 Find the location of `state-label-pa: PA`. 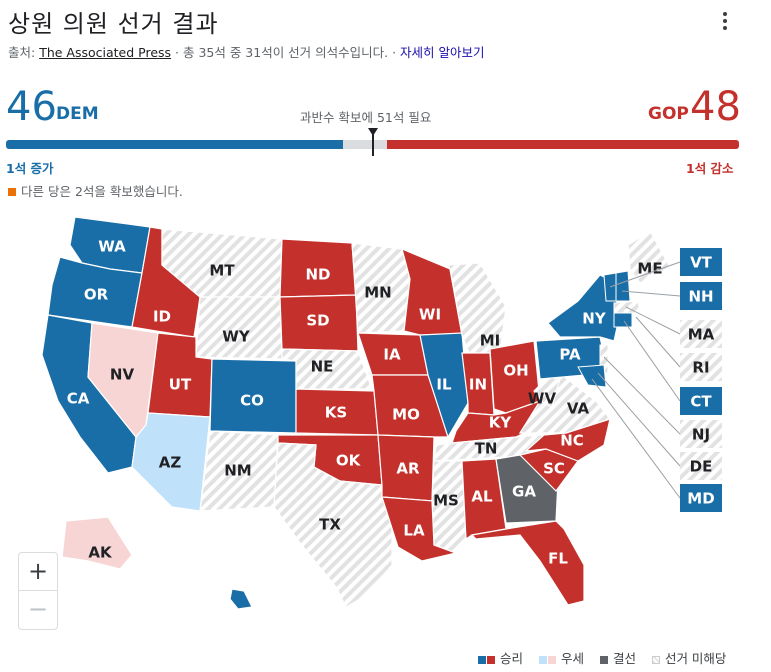

state-label-pa: PA is located at coordinates (570, 355).